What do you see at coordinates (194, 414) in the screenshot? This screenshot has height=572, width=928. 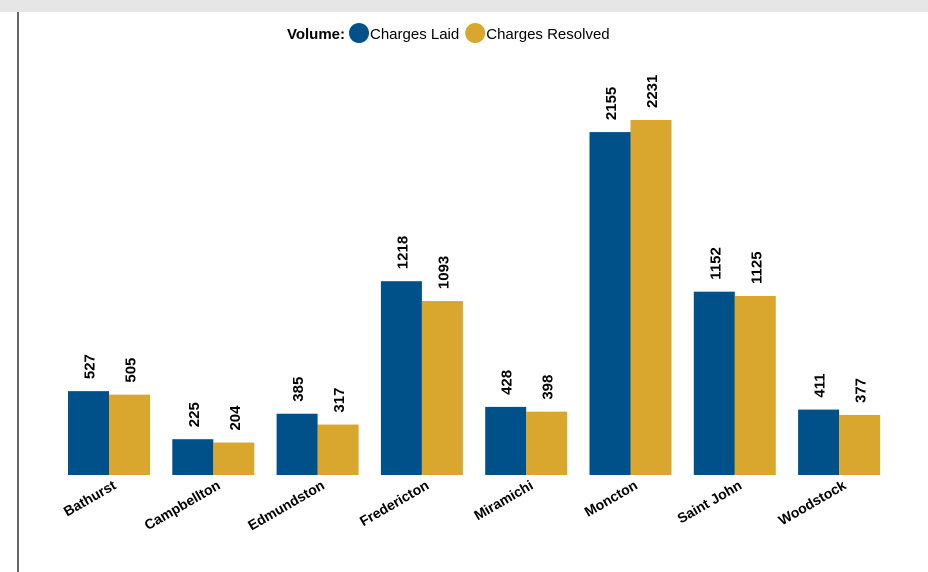 I see `data-label: 225` at bounding box center [194, 414].